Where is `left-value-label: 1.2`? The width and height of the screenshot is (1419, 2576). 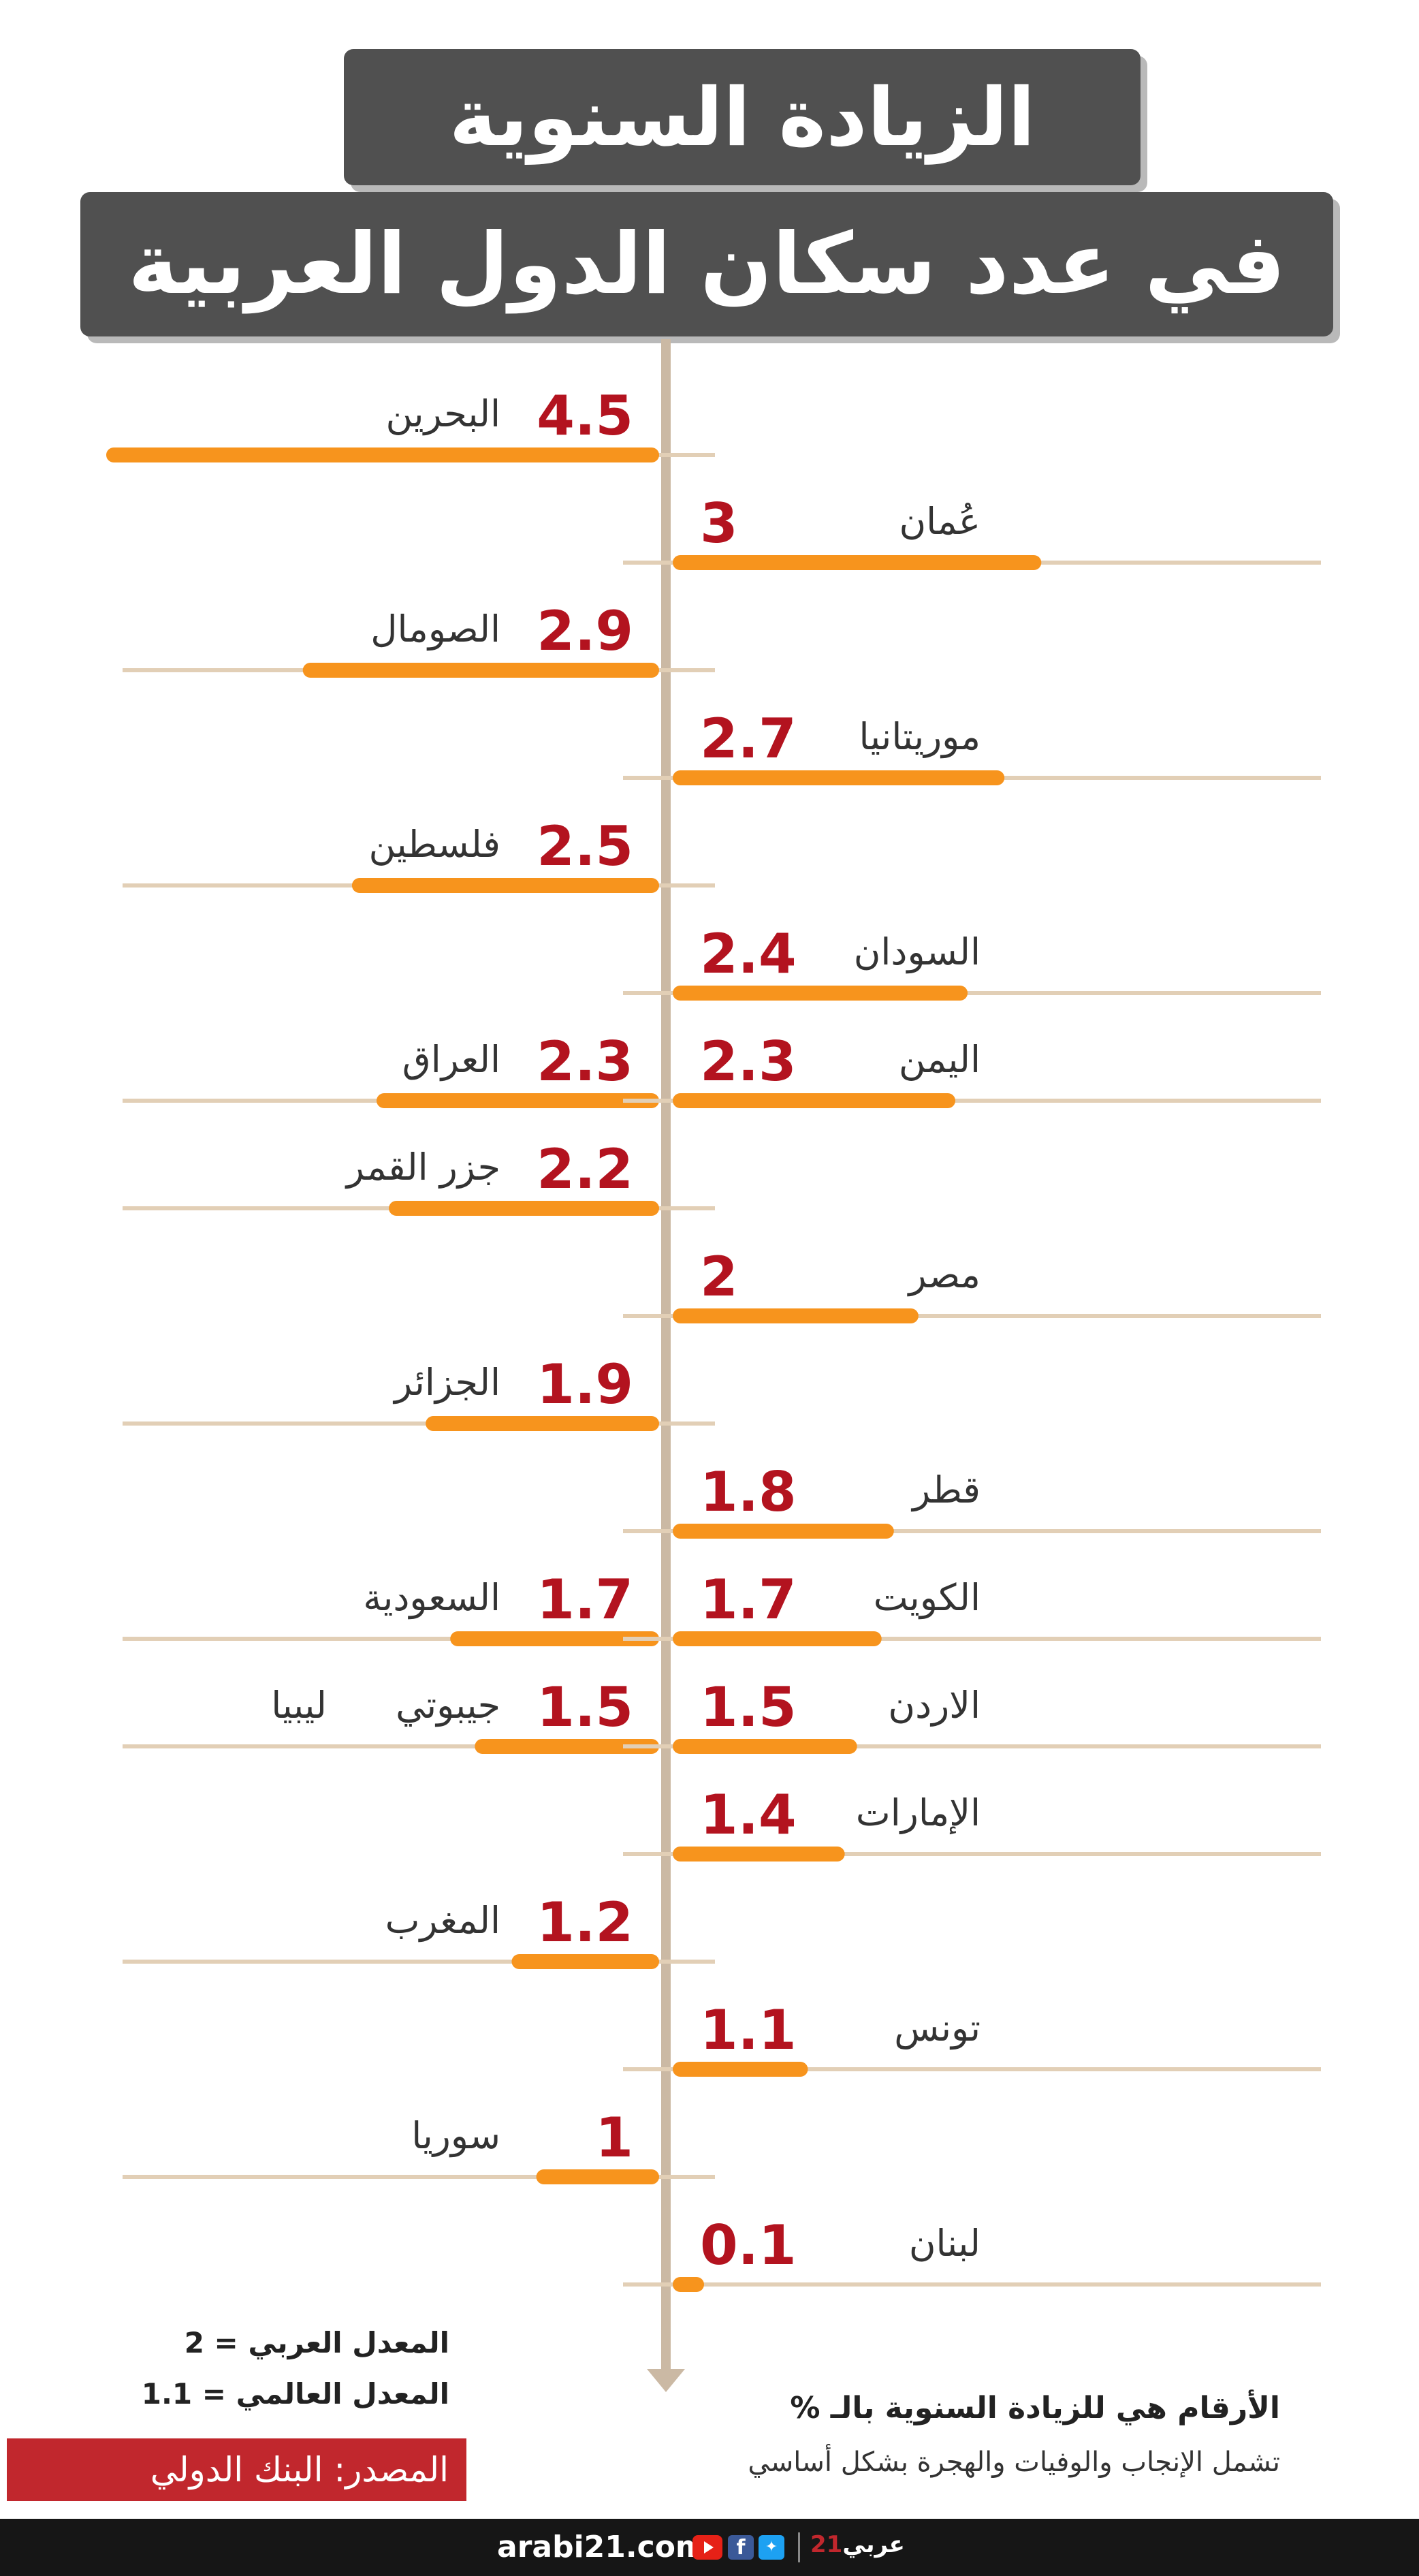
left-value-label: 1.2 is located at coordinates (585, 1922).